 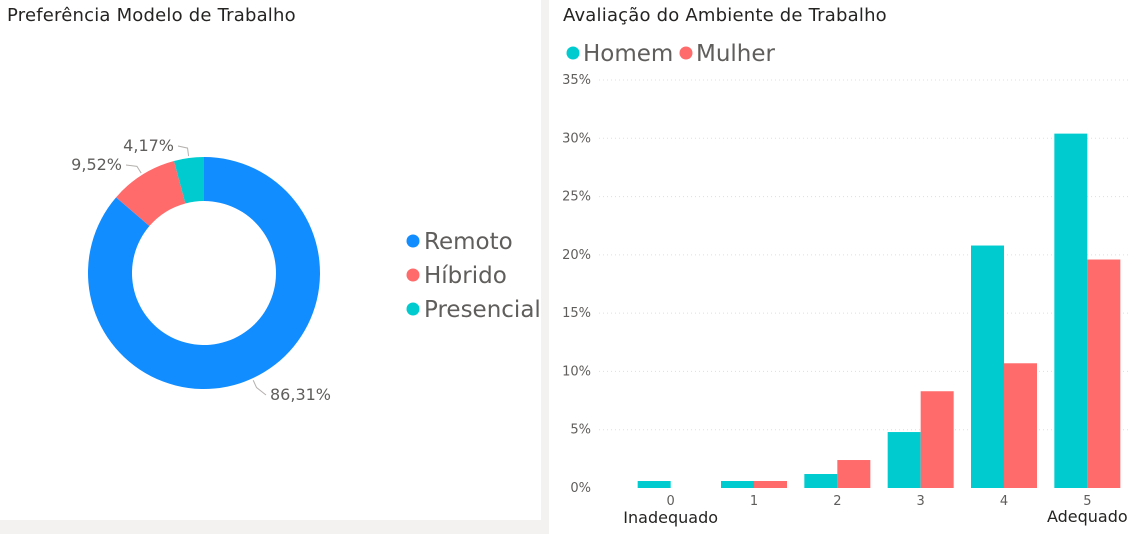 I want to click on y-tick-label: 5%, so click(x=580, y=430).